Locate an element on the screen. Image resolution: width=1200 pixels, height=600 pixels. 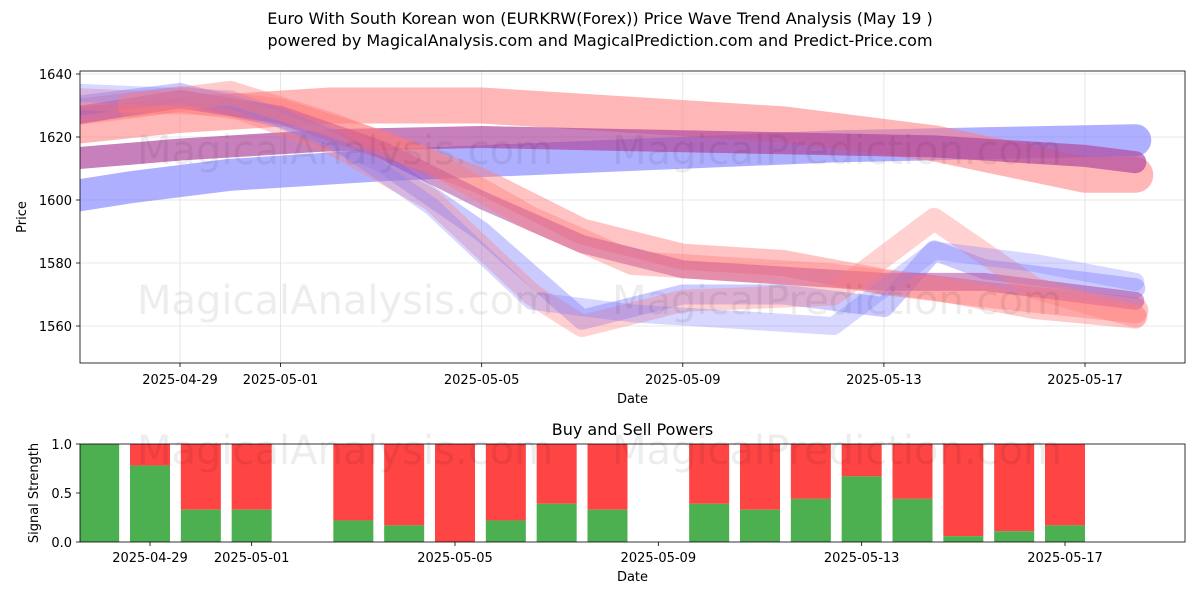
power-xtick-label: 2025-05-17 is located at coordinates (1065, 558).